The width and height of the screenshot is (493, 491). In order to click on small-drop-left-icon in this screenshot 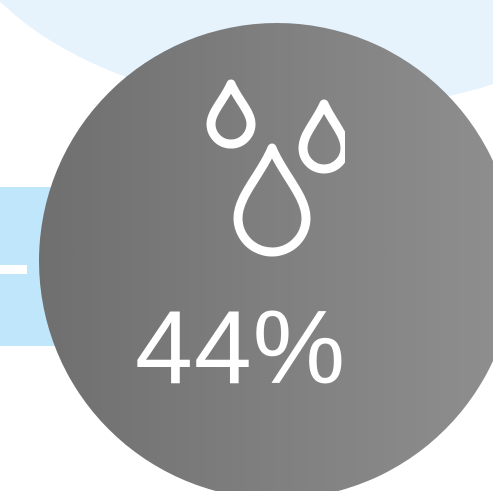, I will do `click(231, 114)`.